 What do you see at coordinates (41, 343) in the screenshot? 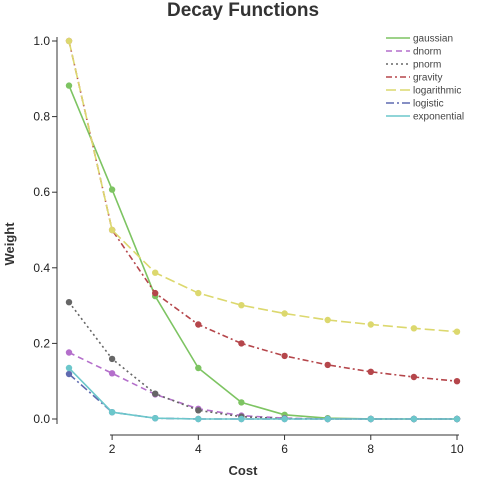
I see `y-tick-label: 0.2` at bounding box center [41, 343].